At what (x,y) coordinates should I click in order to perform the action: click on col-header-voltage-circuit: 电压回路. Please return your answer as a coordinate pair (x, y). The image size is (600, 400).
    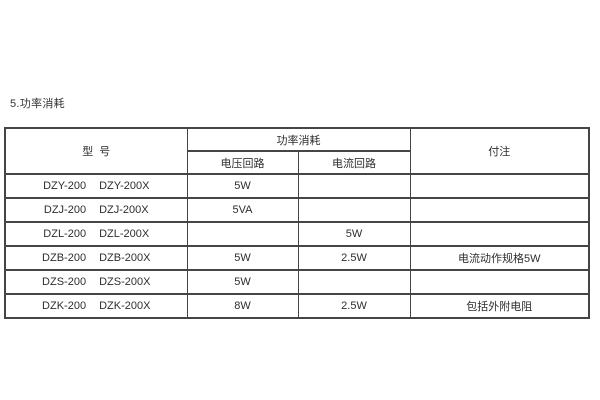
    Looking at the image, I should click on (242, 162).